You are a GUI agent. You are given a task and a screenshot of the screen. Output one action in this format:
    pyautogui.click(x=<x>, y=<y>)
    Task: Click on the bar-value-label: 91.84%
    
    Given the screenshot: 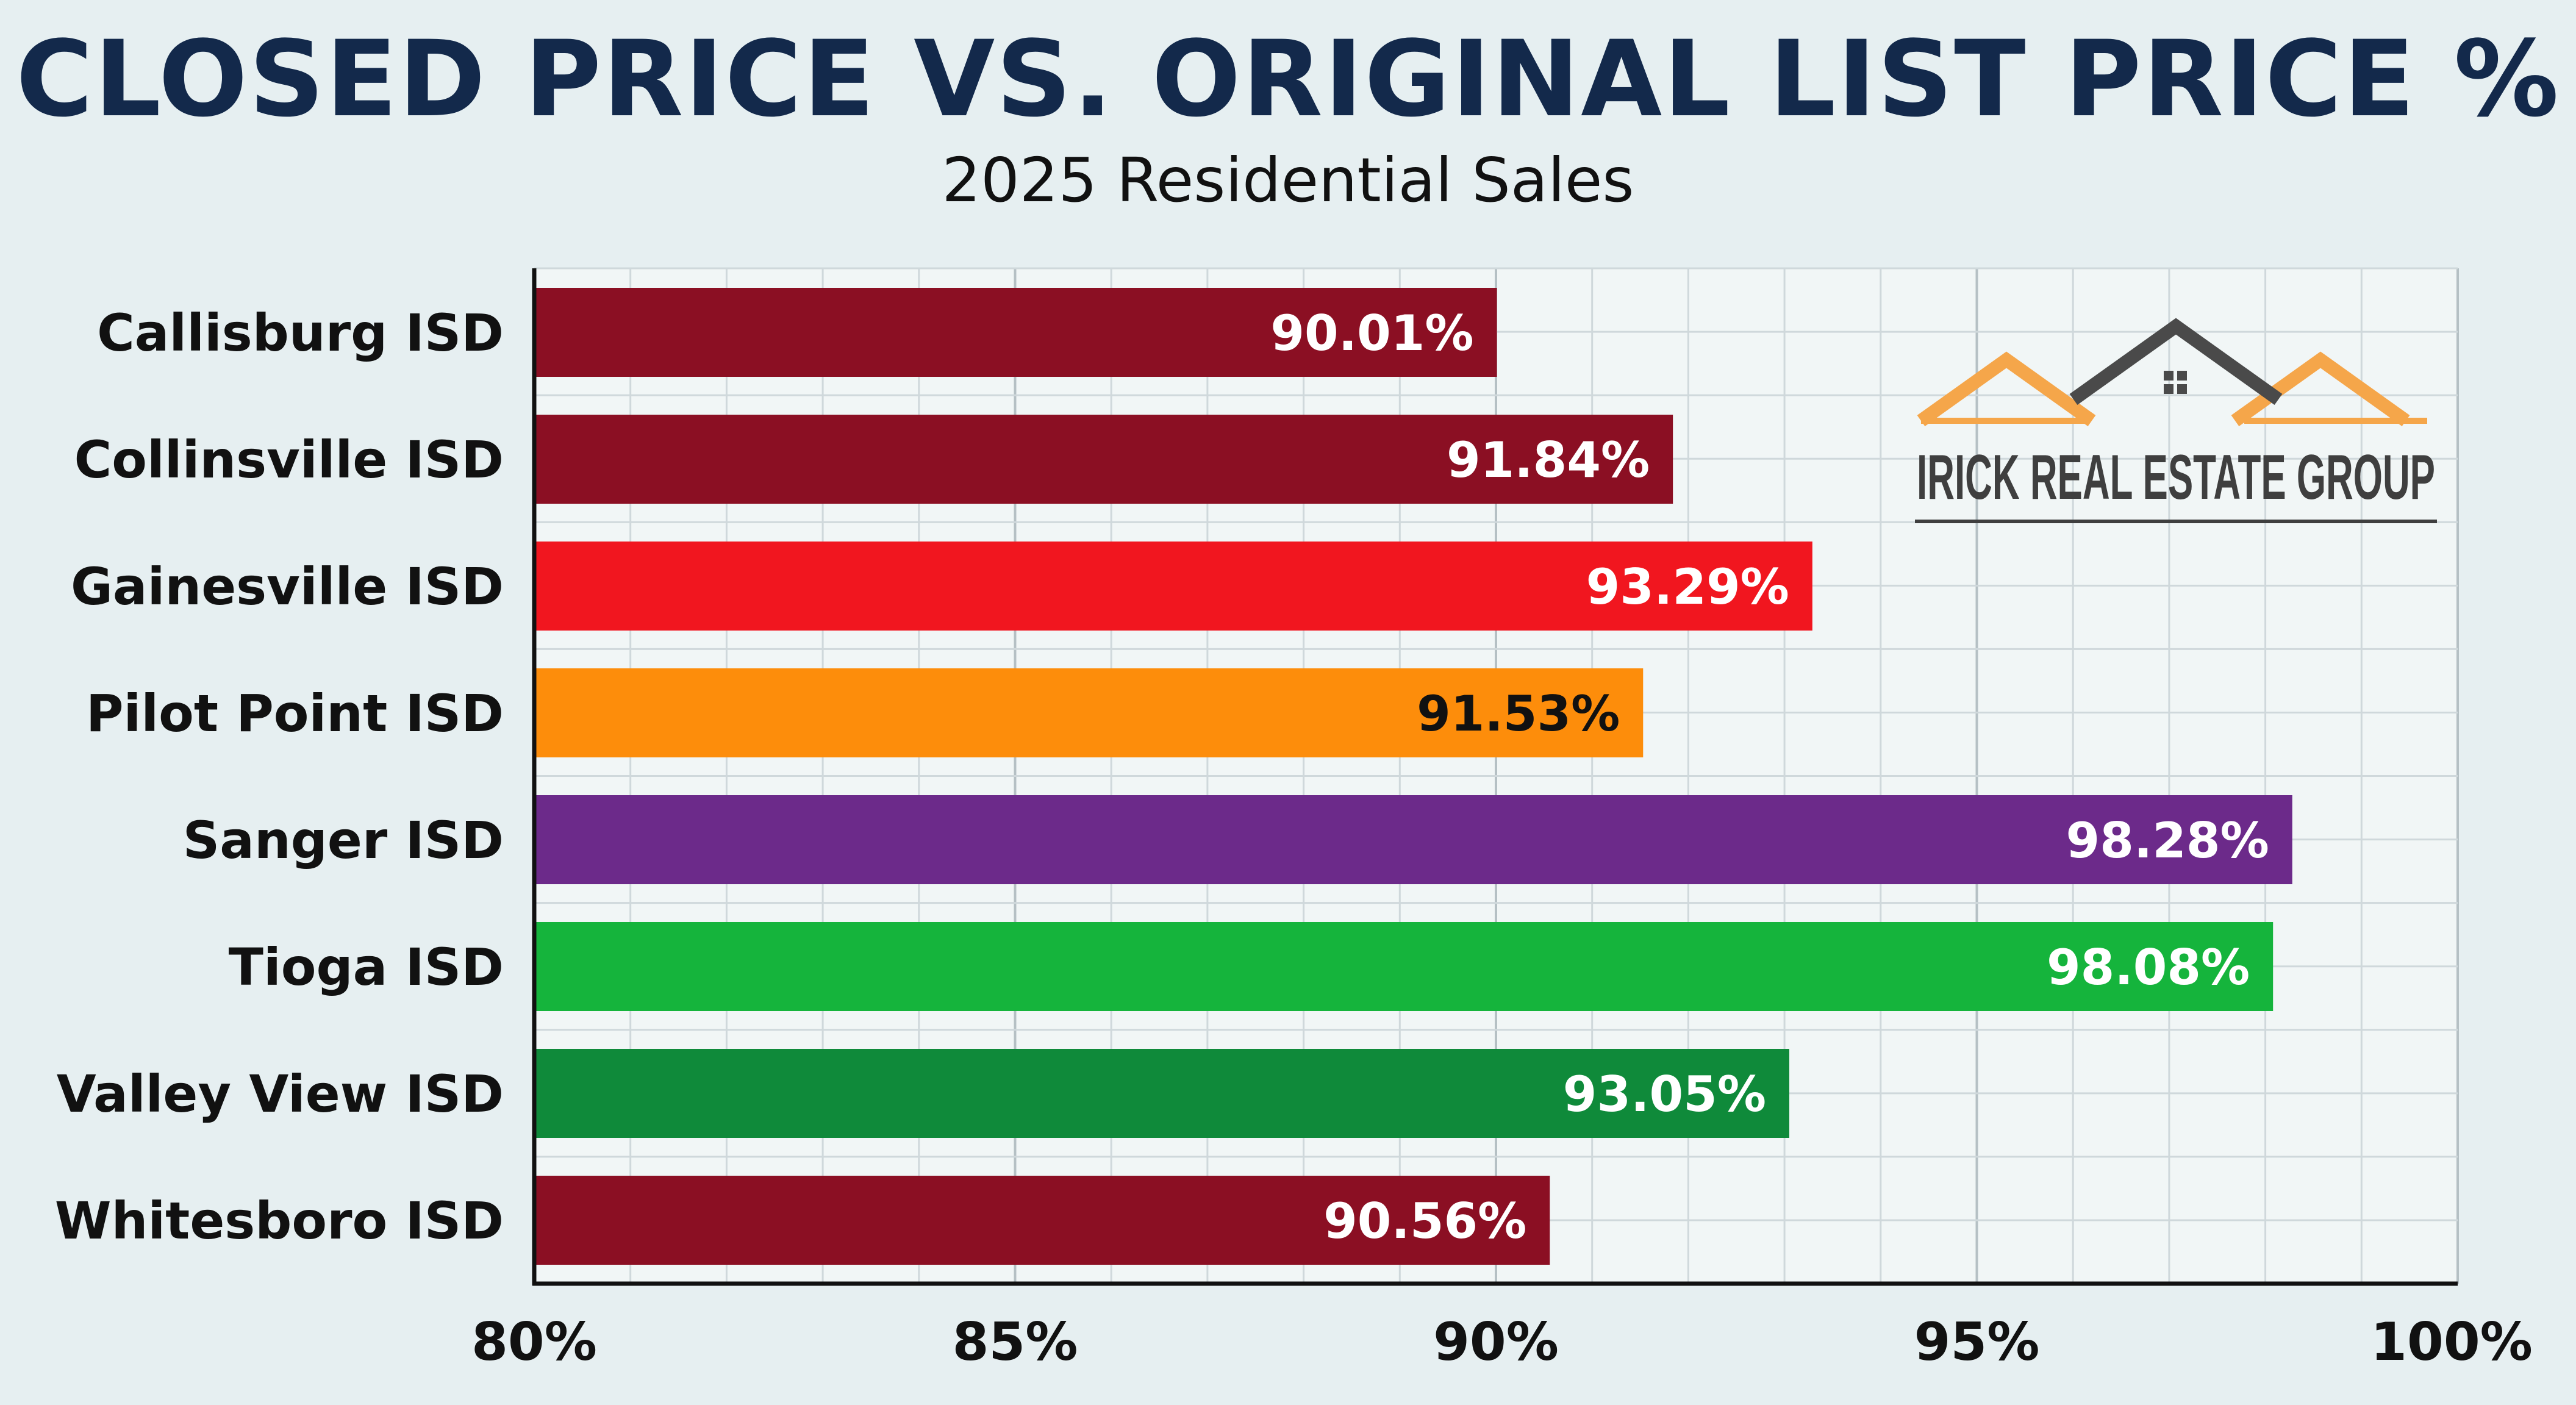 What is the action you would take?
    pyautogui.click(x=1548, y=460)
    